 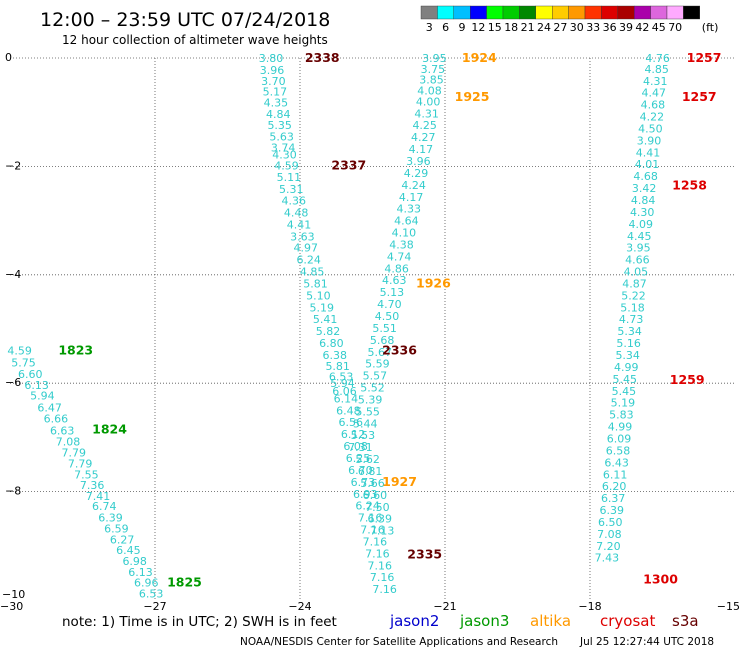 What do you see at coordinates (626, 367) in the screenshot?
I see `swh-value: 4.99` at bounding box center [626, 367].